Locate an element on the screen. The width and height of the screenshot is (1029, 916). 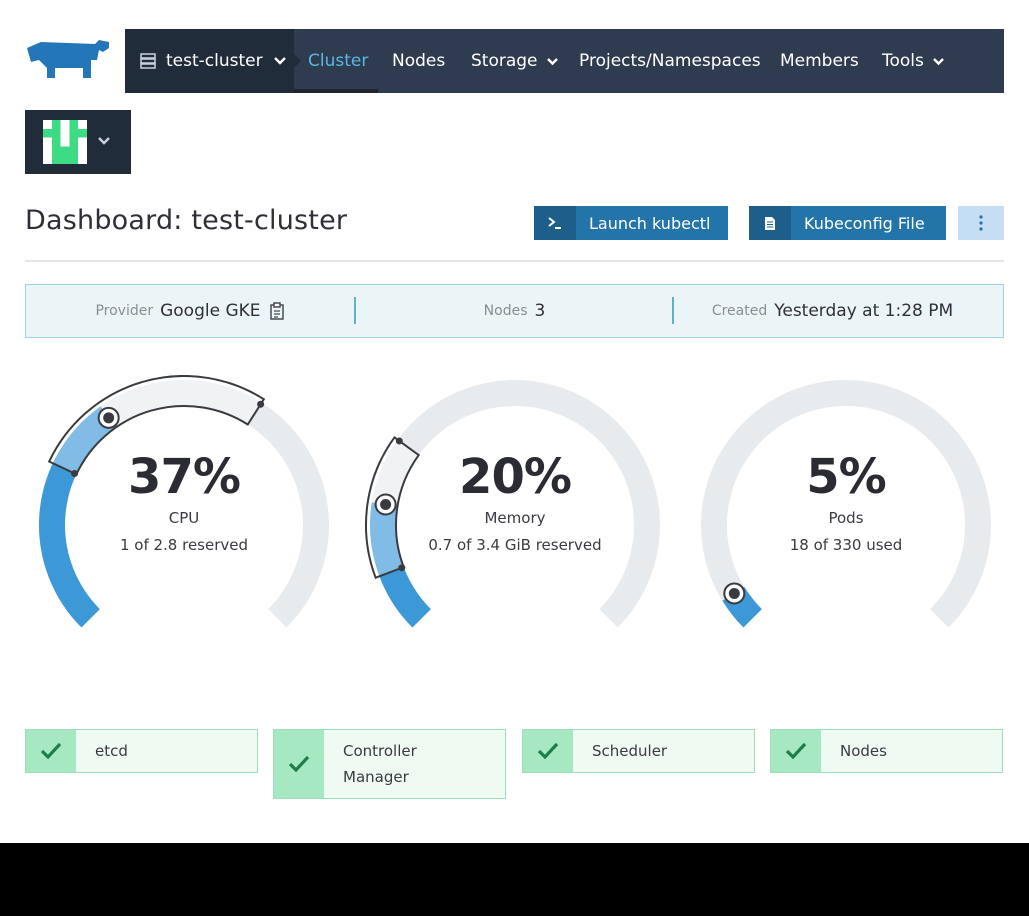
cluster-info-bar is located at coordinates (514, 311).